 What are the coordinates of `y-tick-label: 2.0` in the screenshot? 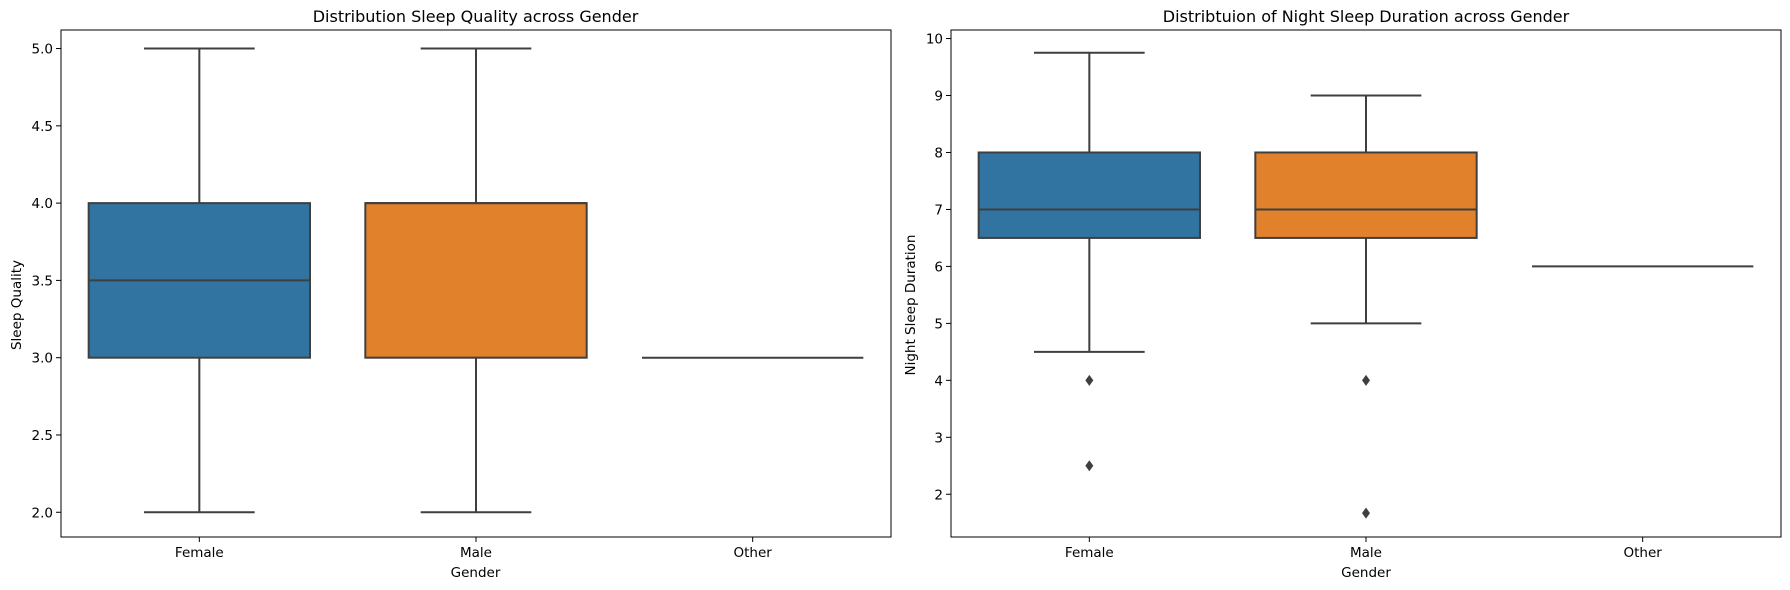 It's located at (42, 513).